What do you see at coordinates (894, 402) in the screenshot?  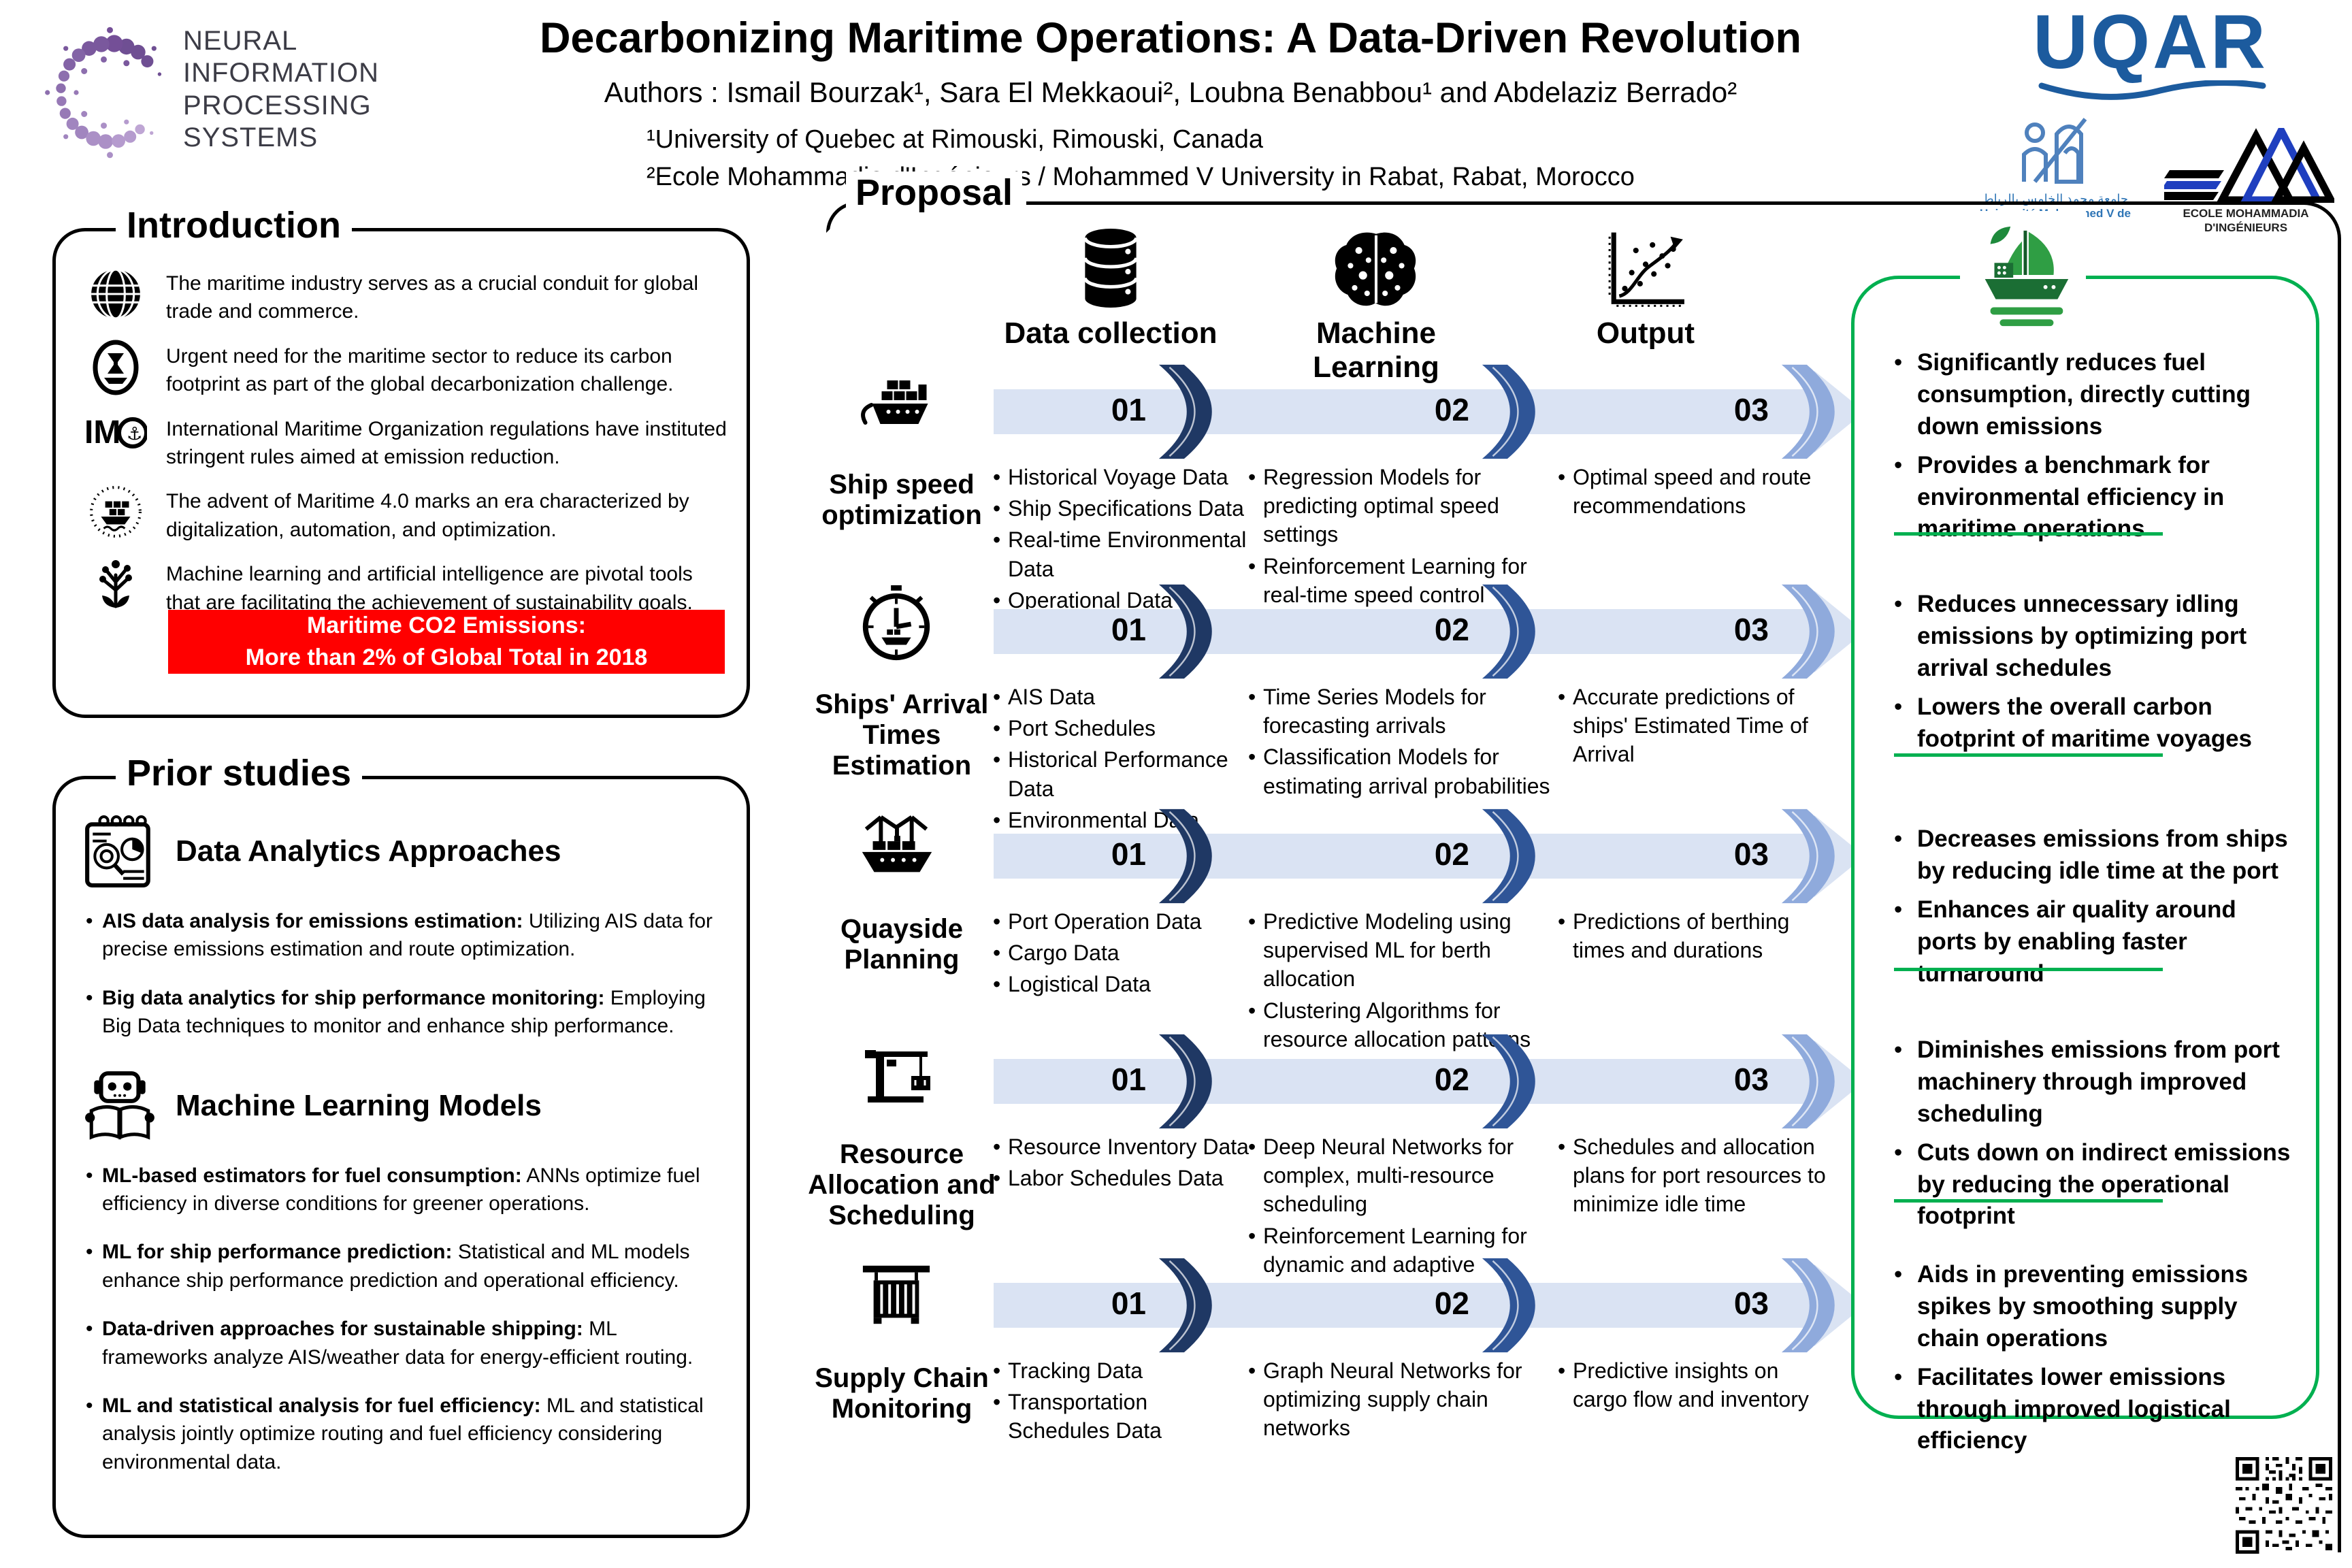 I see `cargo-ship-icon` at bounding box center [894, 402].